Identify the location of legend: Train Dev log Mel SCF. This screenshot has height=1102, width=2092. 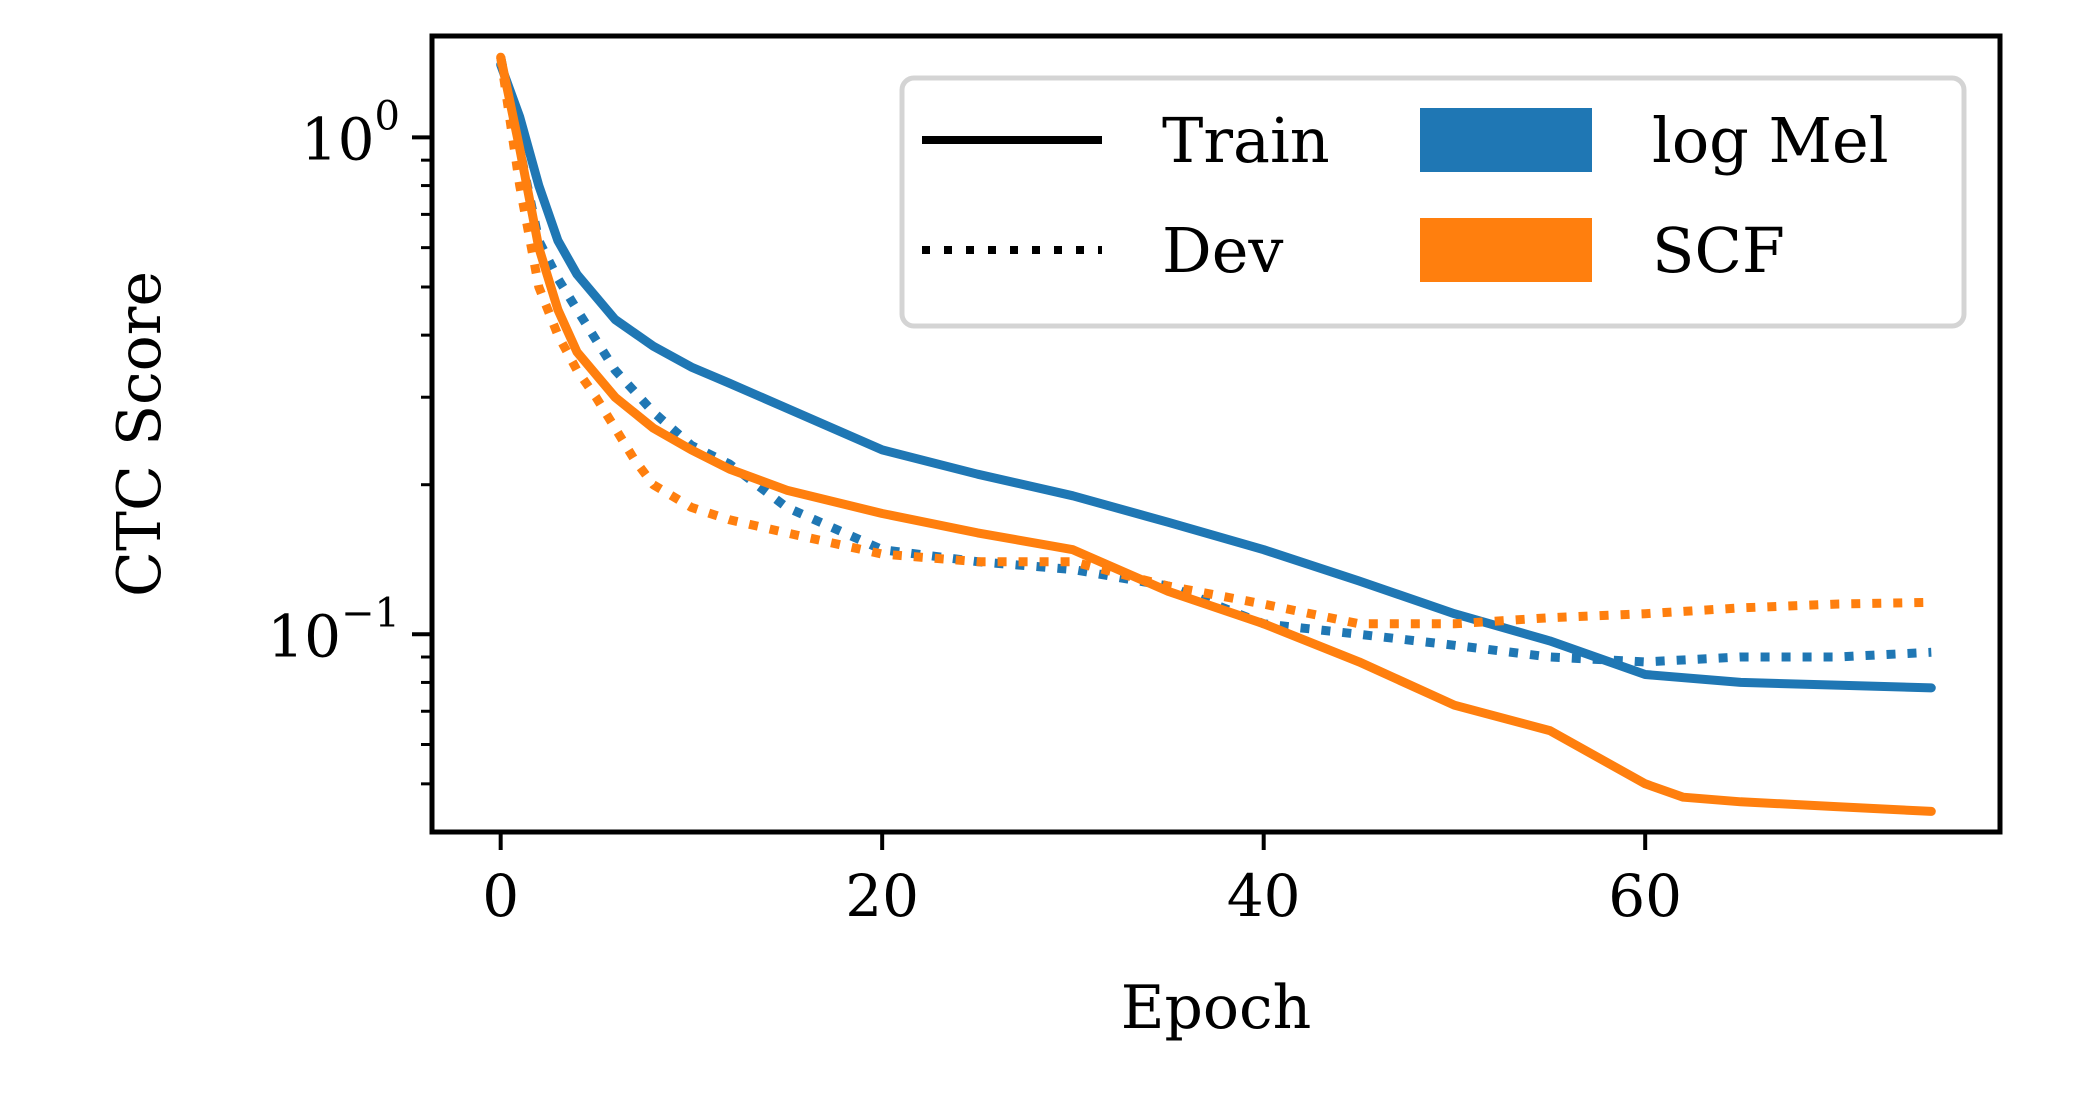
(1433, 202).